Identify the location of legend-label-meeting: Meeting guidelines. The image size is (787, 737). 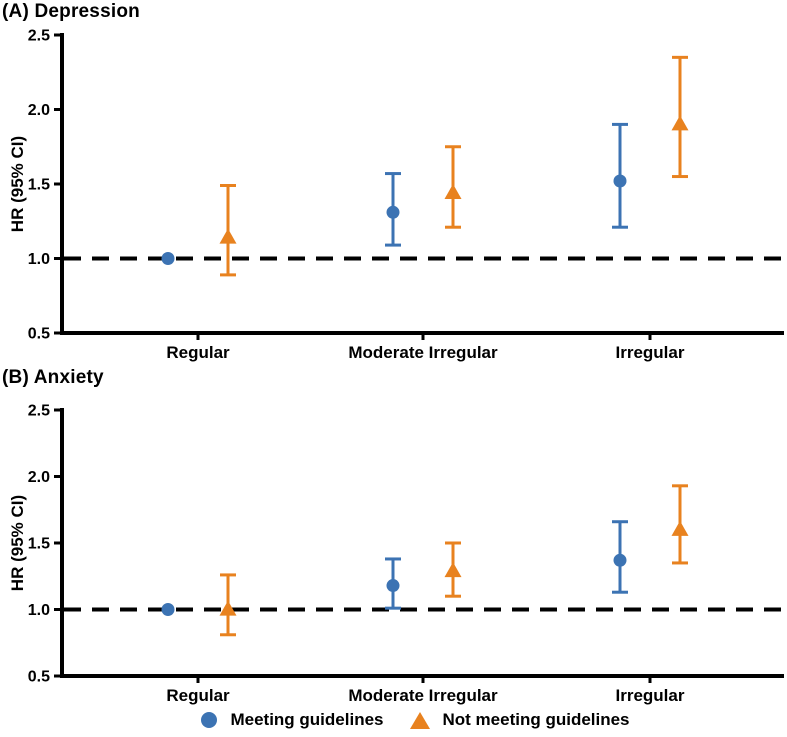
(307, 719).